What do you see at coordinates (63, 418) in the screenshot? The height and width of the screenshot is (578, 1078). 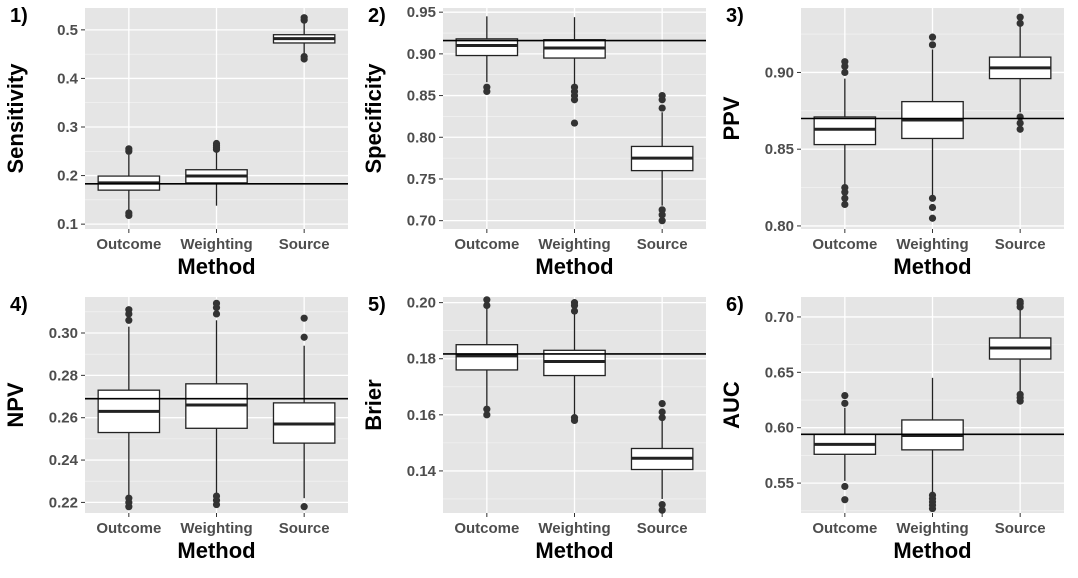 I see `y-tick-label: 0.26` at bounding box center [63, 418].